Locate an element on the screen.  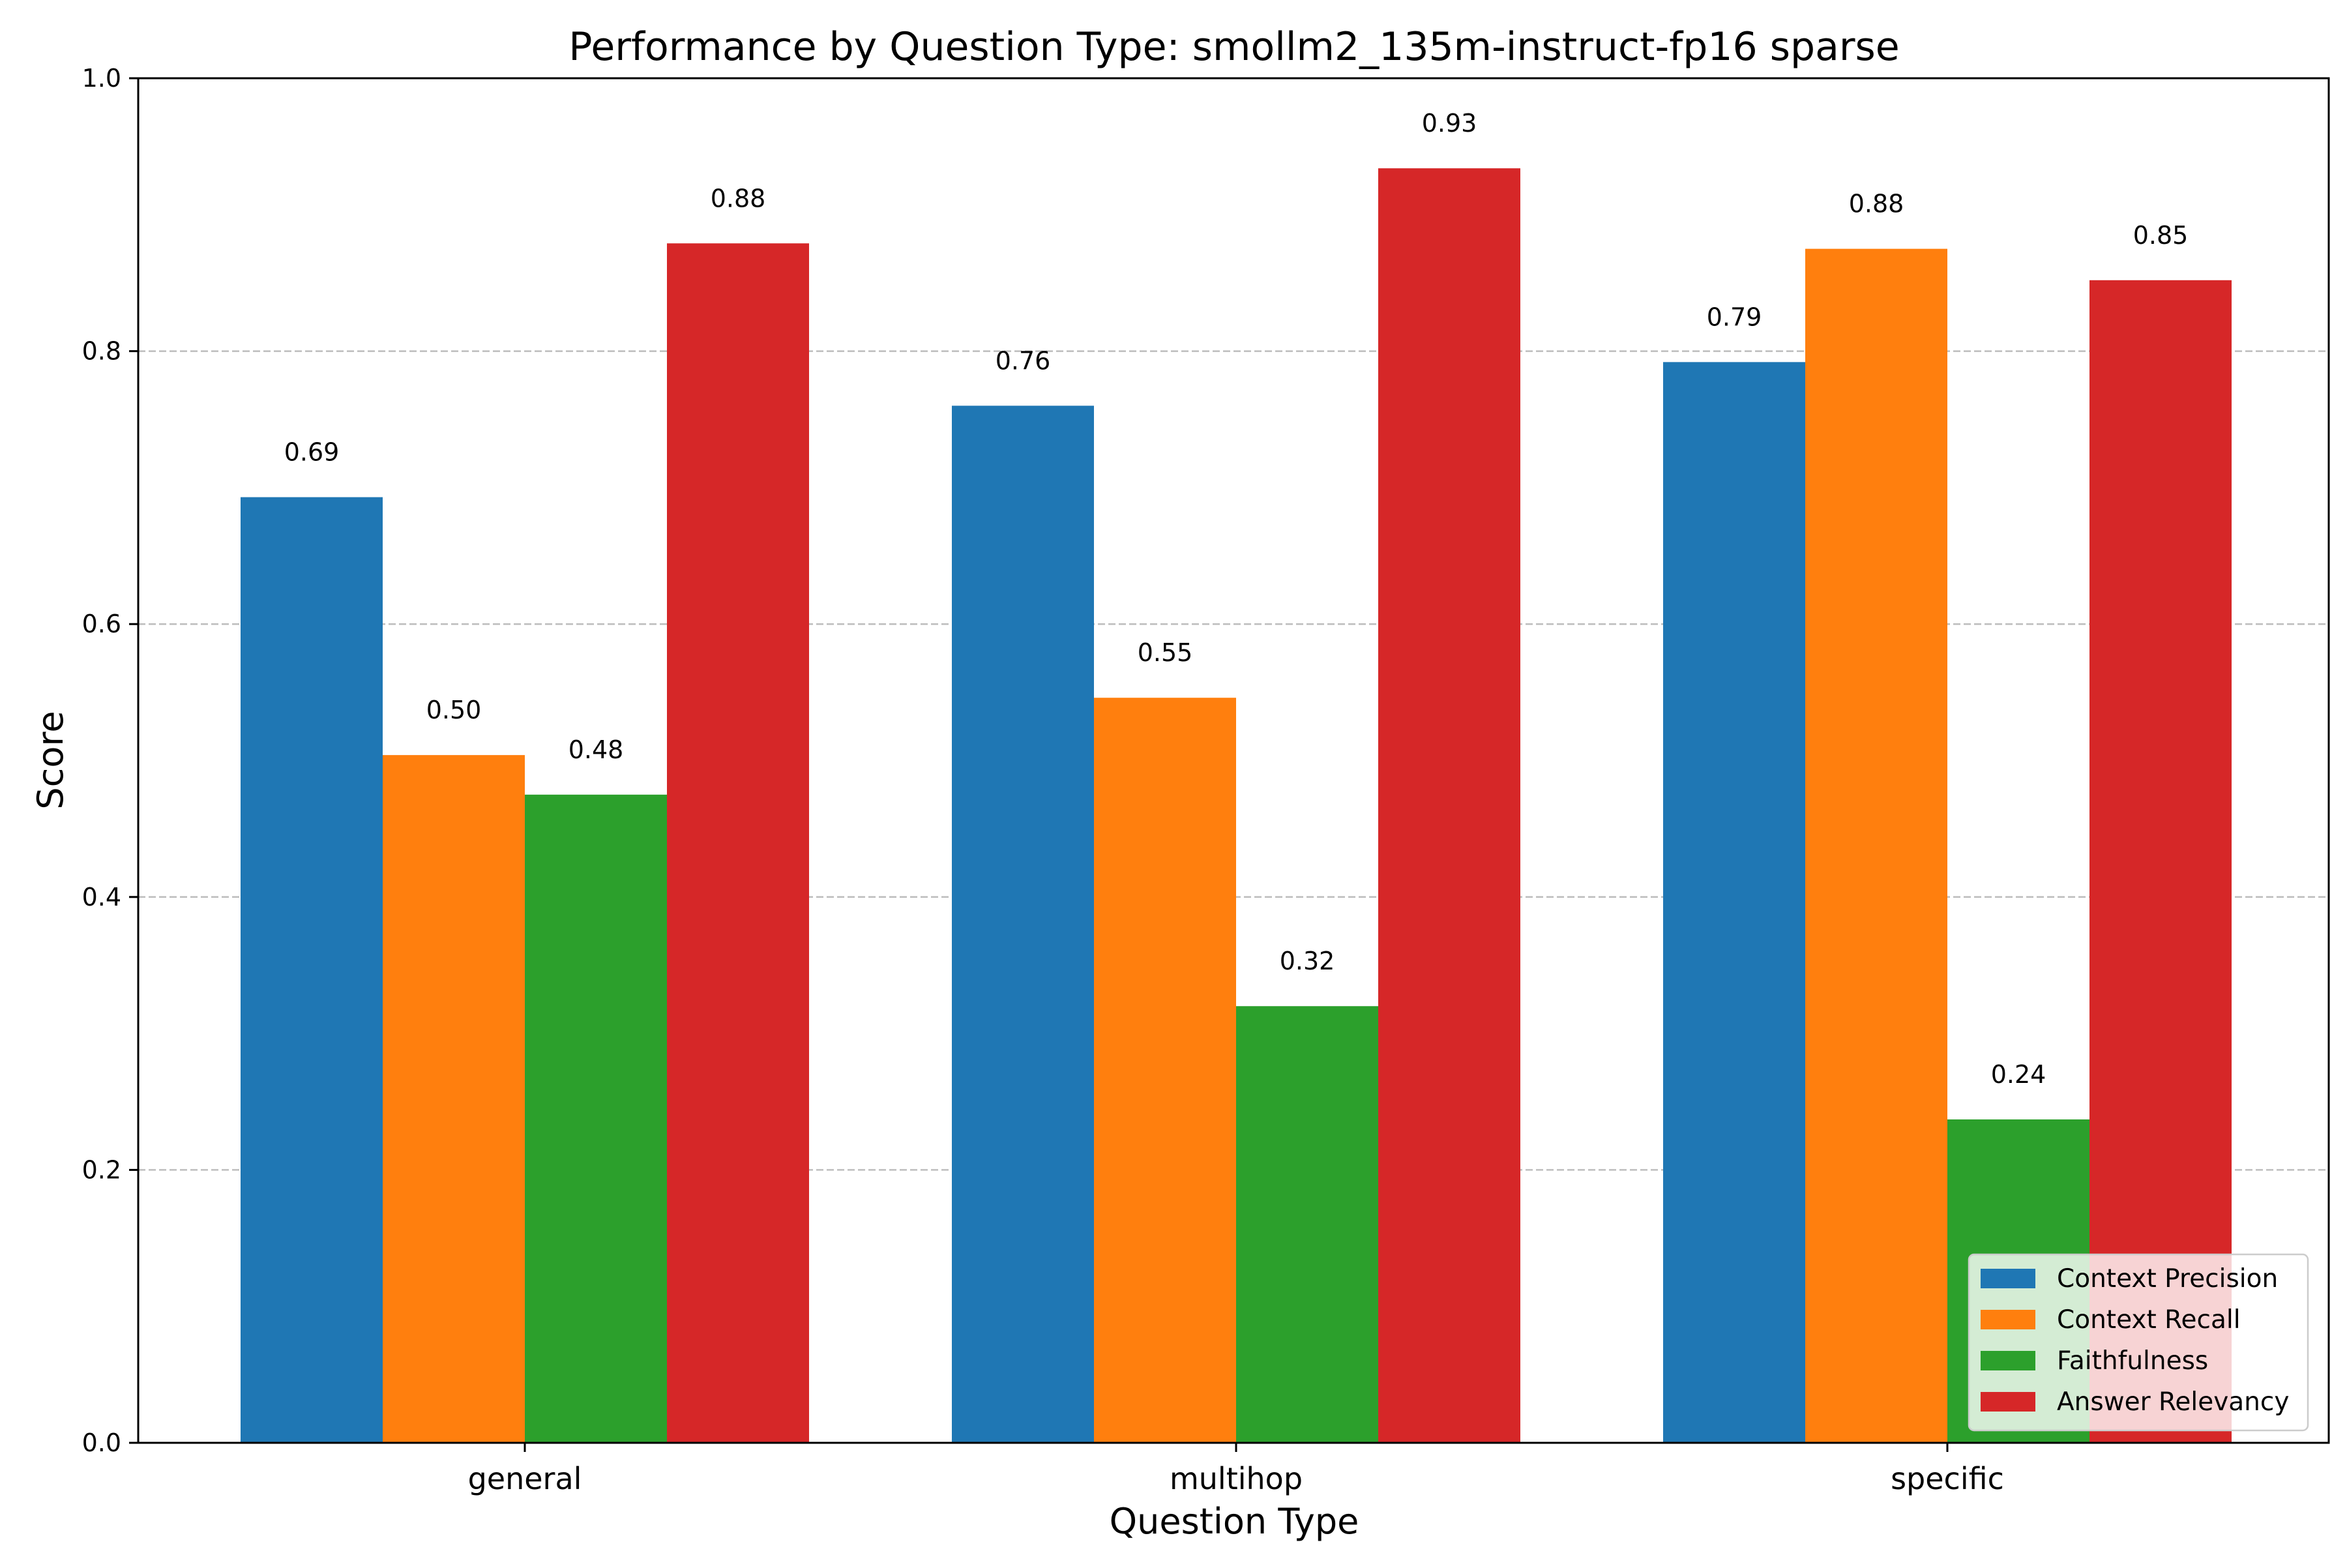
data-label: 0.50 is located at coordinates (454, 710).